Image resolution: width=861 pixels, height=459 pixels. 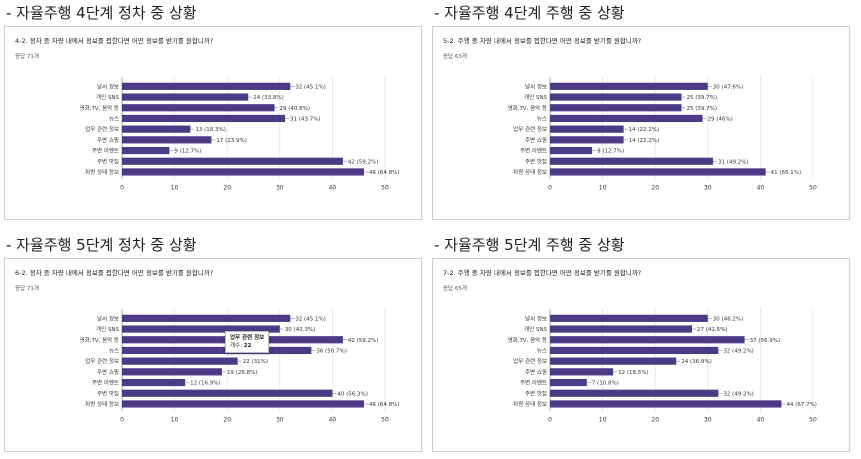 I want to click on data-label: 44 (67.7%), so click(x=801, y=405).